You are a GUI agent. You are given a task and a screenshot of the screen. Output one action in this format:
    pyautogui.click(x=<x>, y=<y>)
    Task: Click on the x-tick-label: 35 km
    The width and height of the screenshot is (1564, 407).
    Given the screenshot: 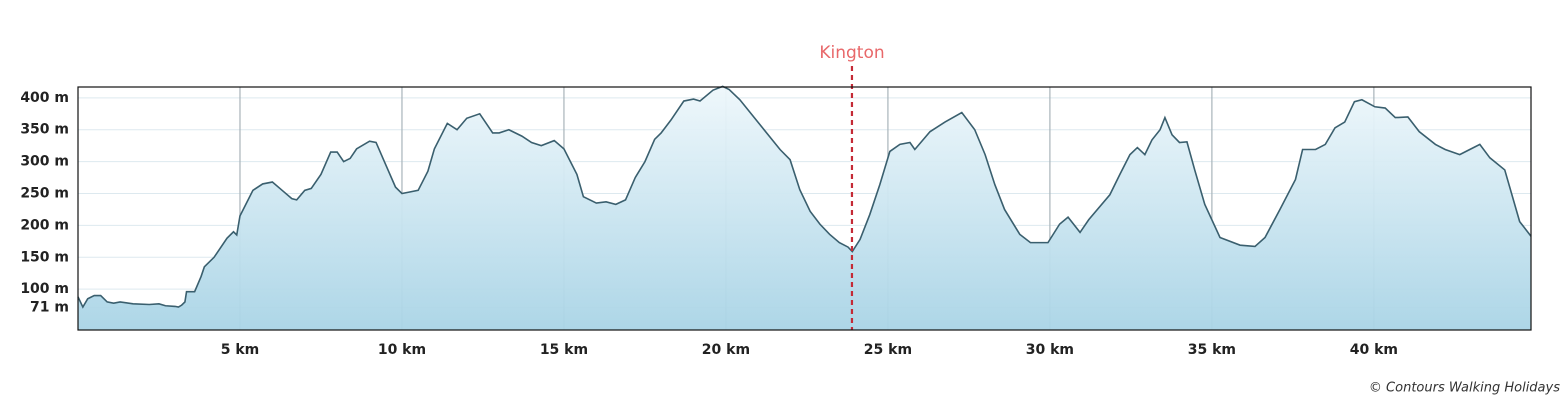 What is the action you would take?
    pyautogui.click(x=1212, y=350)
    